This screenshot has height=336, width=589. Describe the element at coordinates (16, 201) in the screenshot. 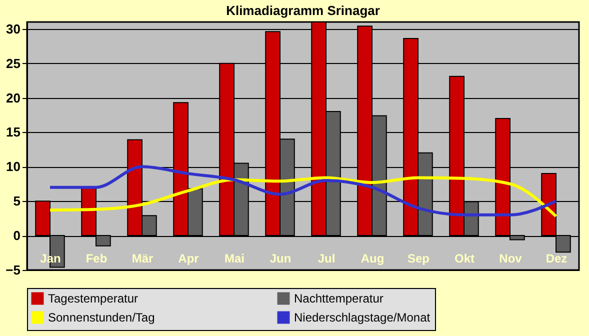

I see `y-tick-label: 5` at that location.